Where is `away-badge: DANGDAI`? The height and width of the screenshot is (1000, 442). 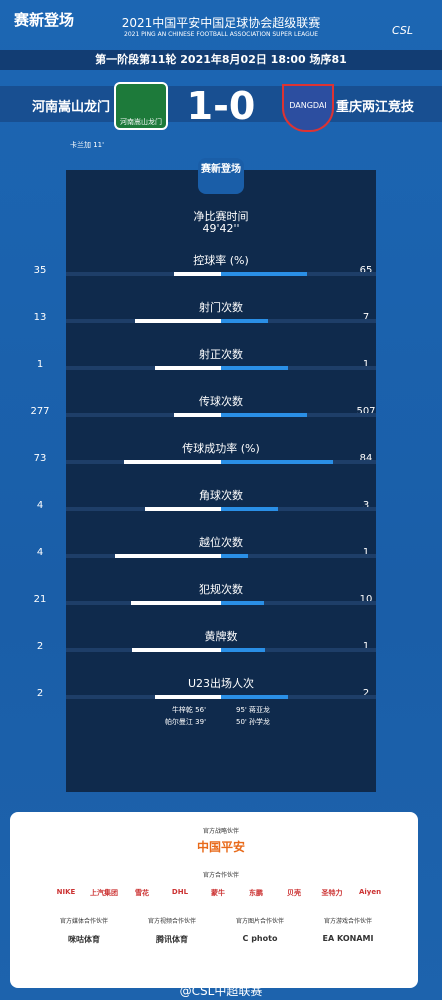 away-badge: DANGDAI is located at coordinates (308, 108).